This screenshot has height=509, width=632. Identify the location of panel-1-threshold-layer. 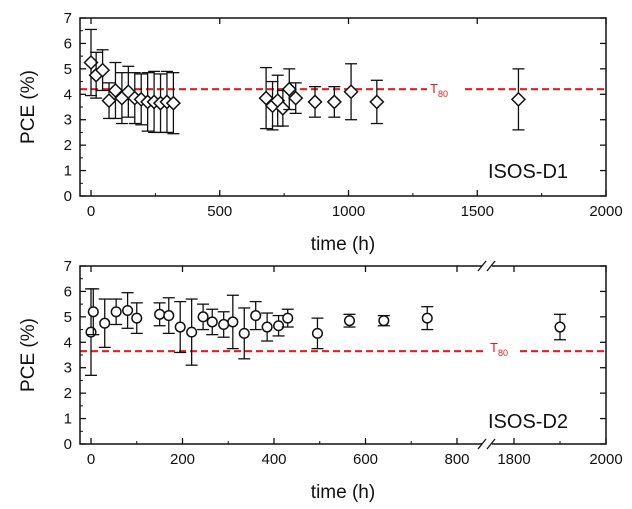
(343, 88).